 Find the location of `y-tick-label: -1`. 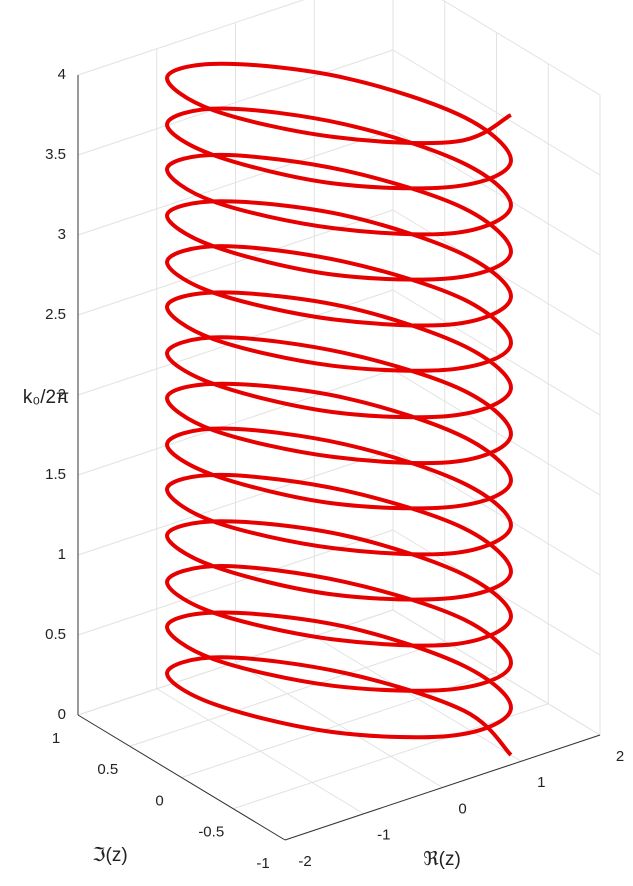

y-tick-label: -1 is located at coordinates (262, 863).